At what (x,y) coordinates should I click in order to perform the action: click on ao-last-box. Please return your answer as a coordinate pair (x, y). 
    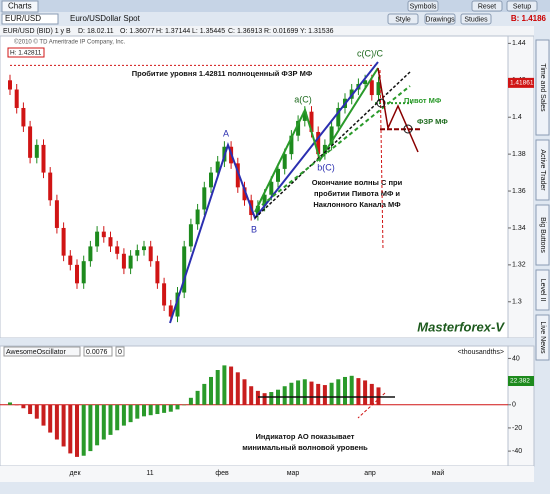
    Looking at the image, I should click on (521, 381).